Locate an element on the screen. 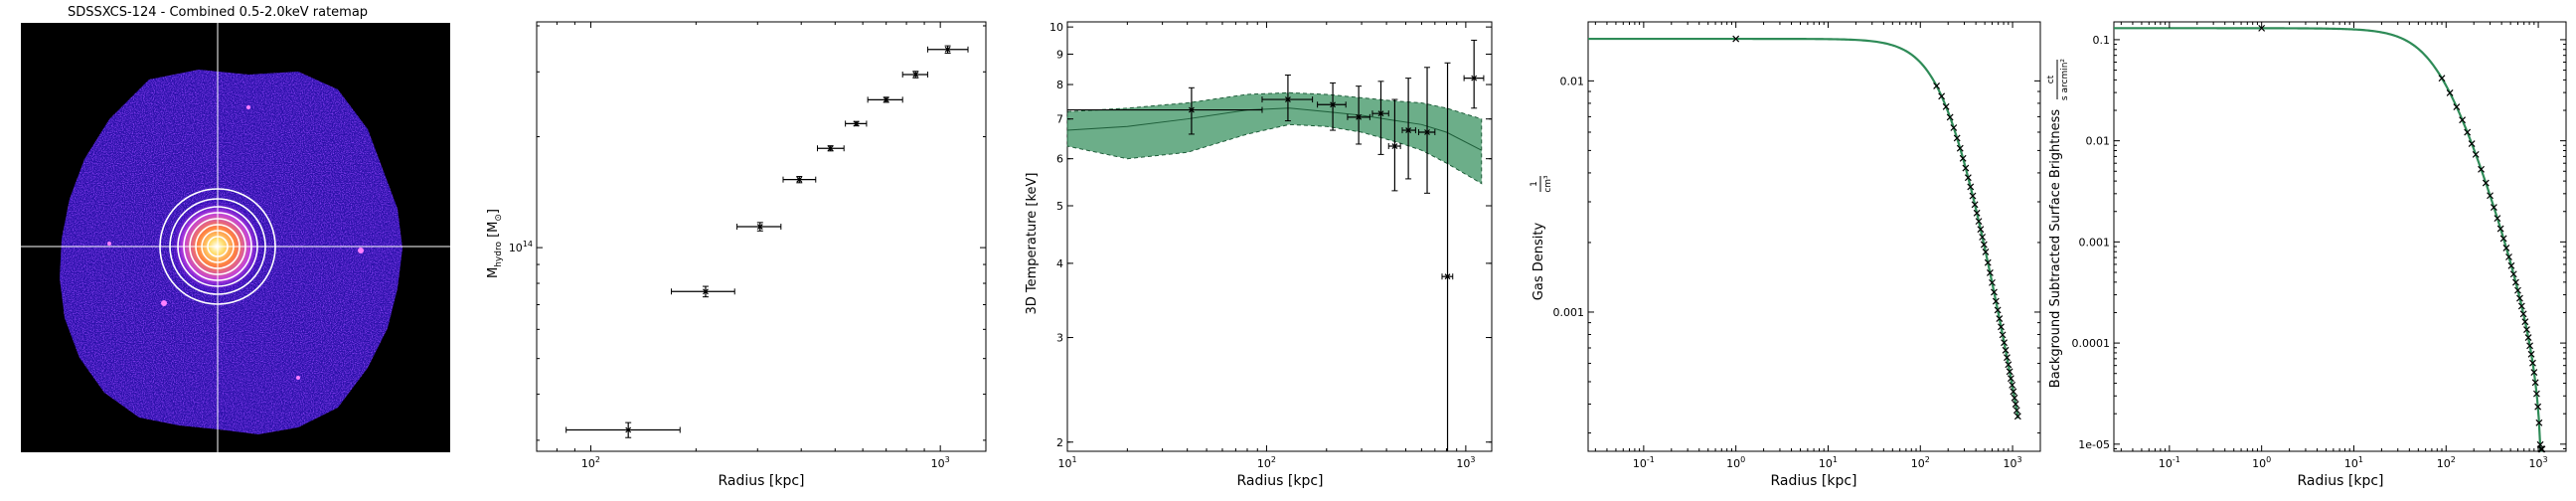 The image size is (2576, 501). model-confidence-band is located at coordinates (1274, 138).